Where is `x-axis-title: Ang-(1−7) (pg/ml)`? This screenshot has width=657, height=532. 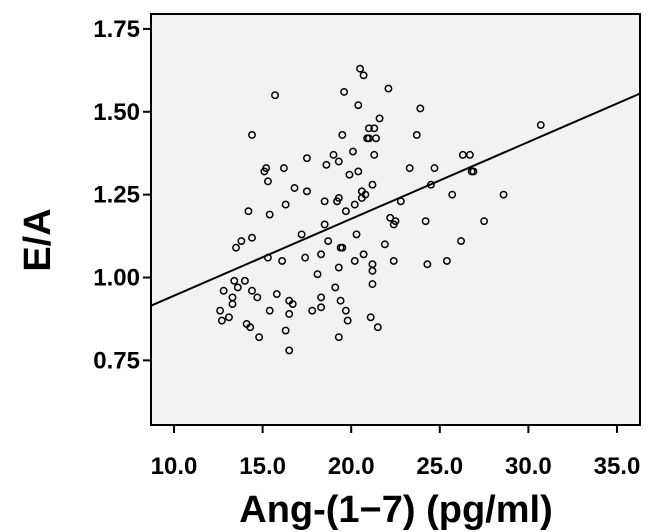
x-axis-title: Ang-(1−7) (pg/ml) is located at coordinates (395, 510).